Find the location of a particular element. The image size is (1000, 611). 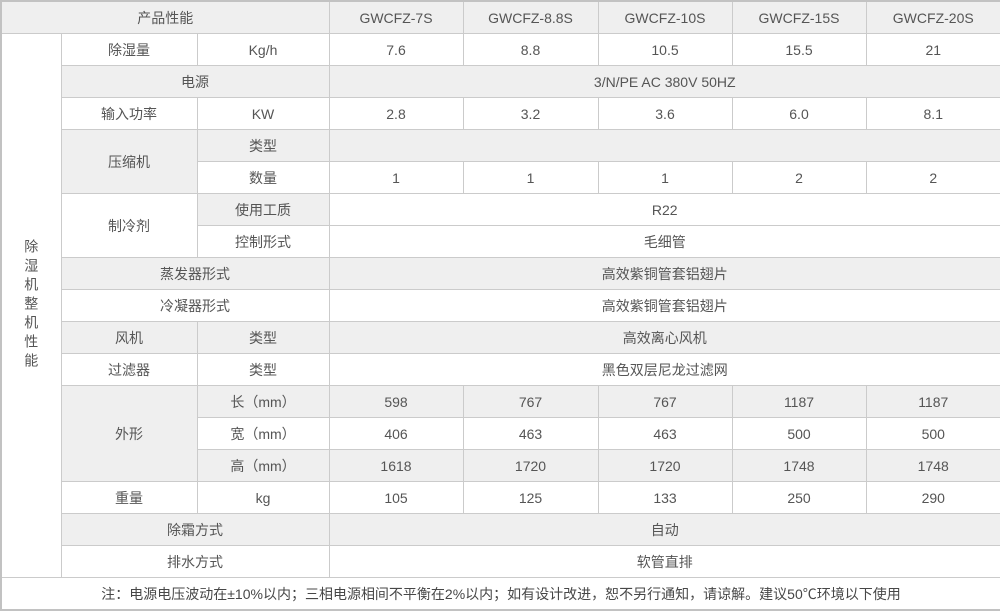

value-cell: 406 is located at coordinates (396, 433).